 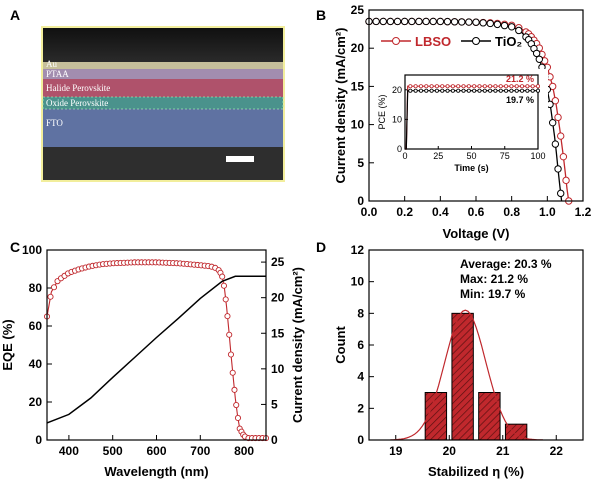 What do you see at coordinates (506, 264) in the screenshot?
I see `stats-annotation: Average: 20.3 %` at bounding box center [506, 264].